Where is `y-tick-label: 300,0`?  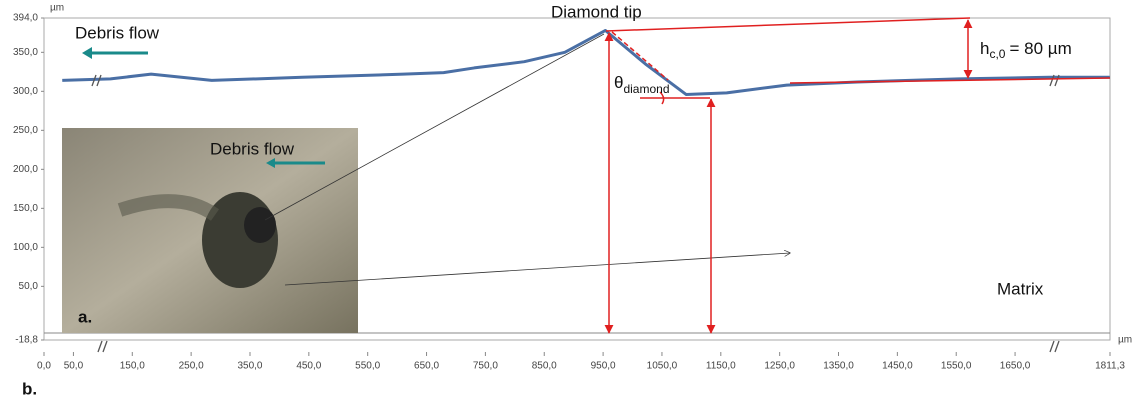
y-tick-label: 300,0 is located at coordinates (25, 91).